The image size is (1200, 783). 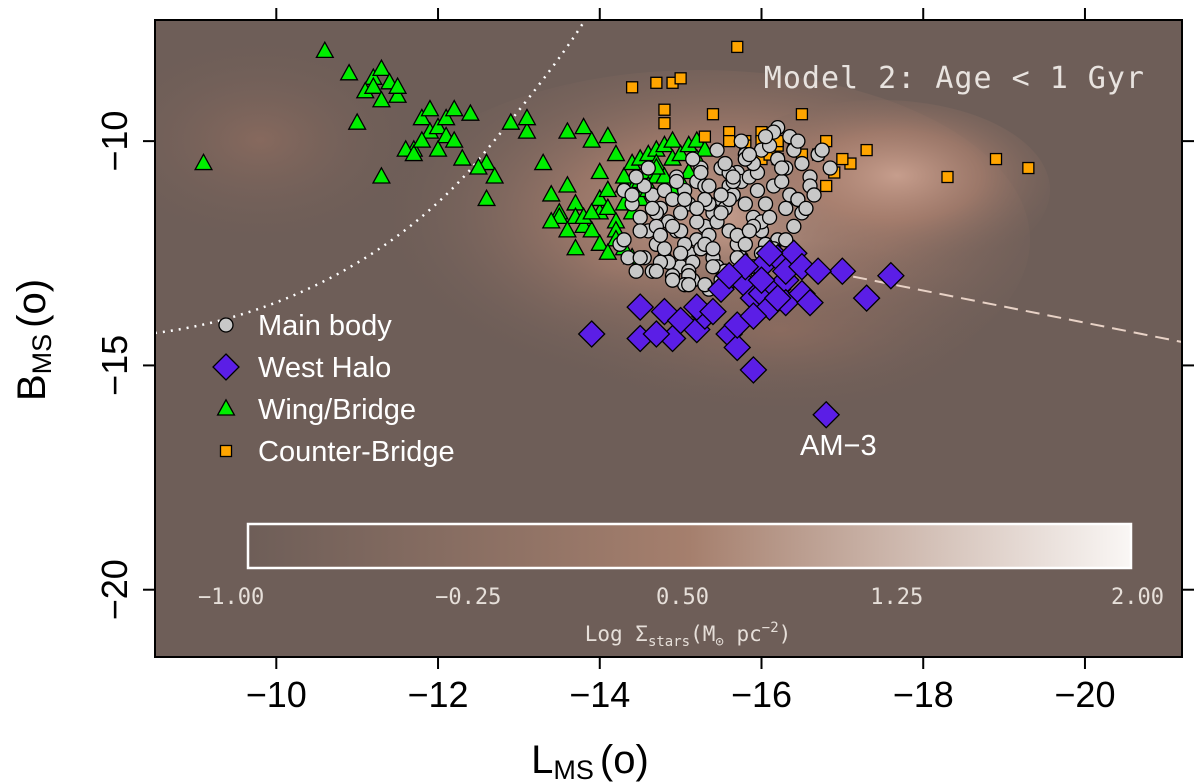 I want to click on colorbar-tick-label: 0.50, so click(x=682, y=597).